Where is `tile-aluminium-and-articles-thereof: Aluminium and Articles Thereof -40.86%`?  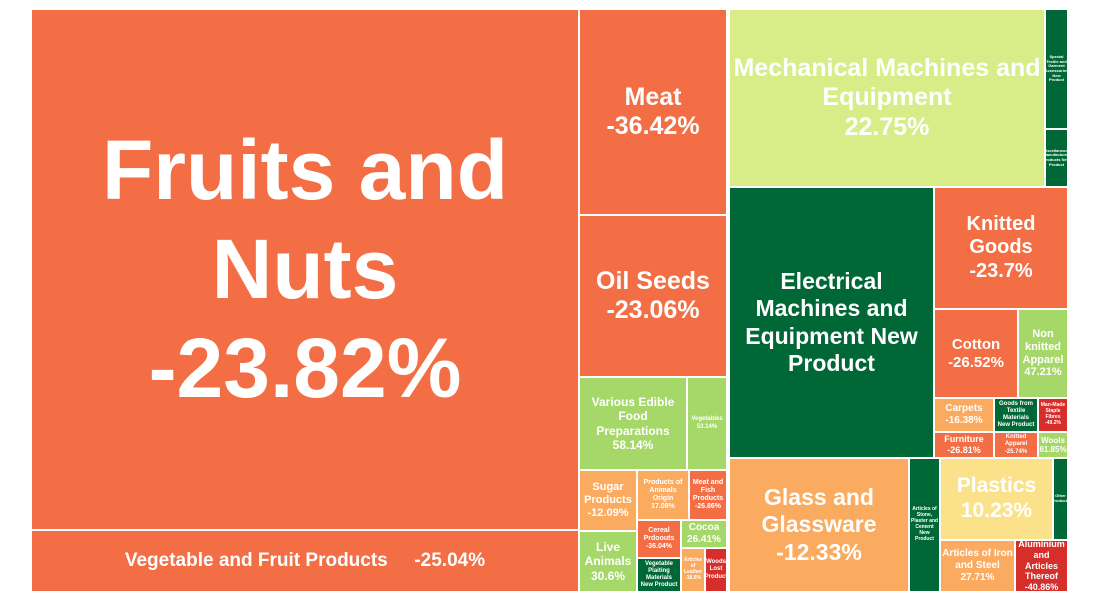
tile-aluminium-and-articles-thereof: Aluminium and Articles Thereof -40.86% is located at coordinates (1041, 566).